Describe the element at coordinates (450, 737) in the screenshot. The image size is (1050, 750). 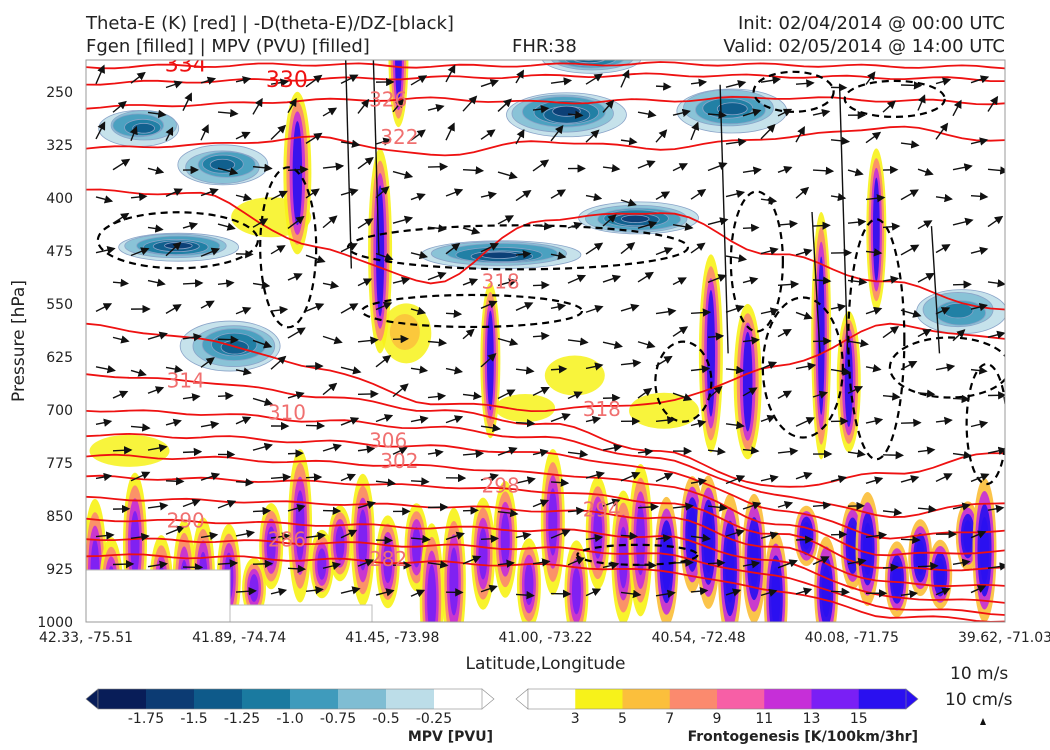
I see `mpv-colorbar-title: MPV [PVU]` at that location.